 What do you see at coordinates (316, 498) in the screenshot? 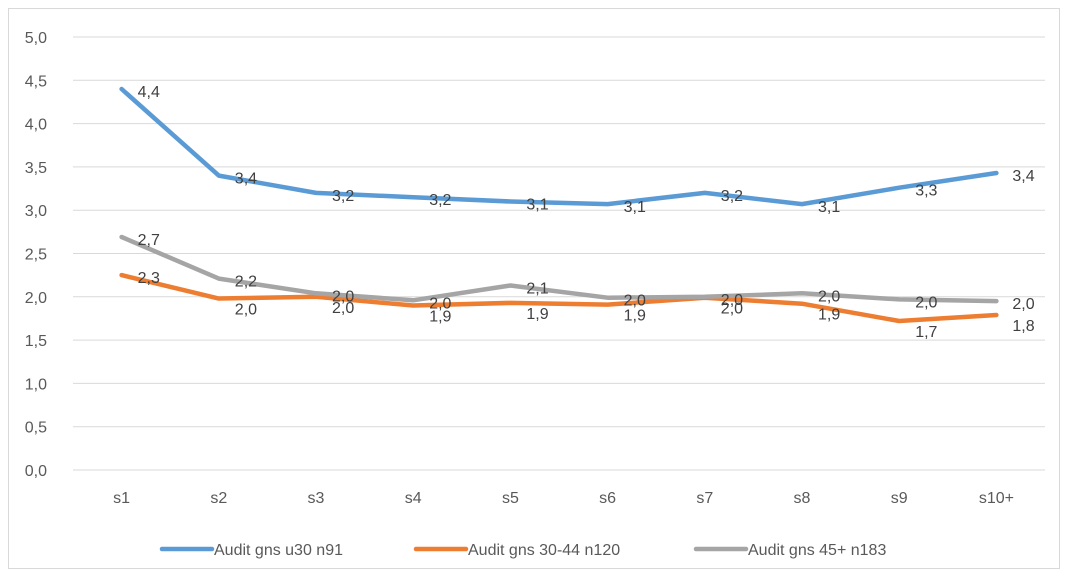
I see `x-tick-label: s3` at bounding box center [316, 498].